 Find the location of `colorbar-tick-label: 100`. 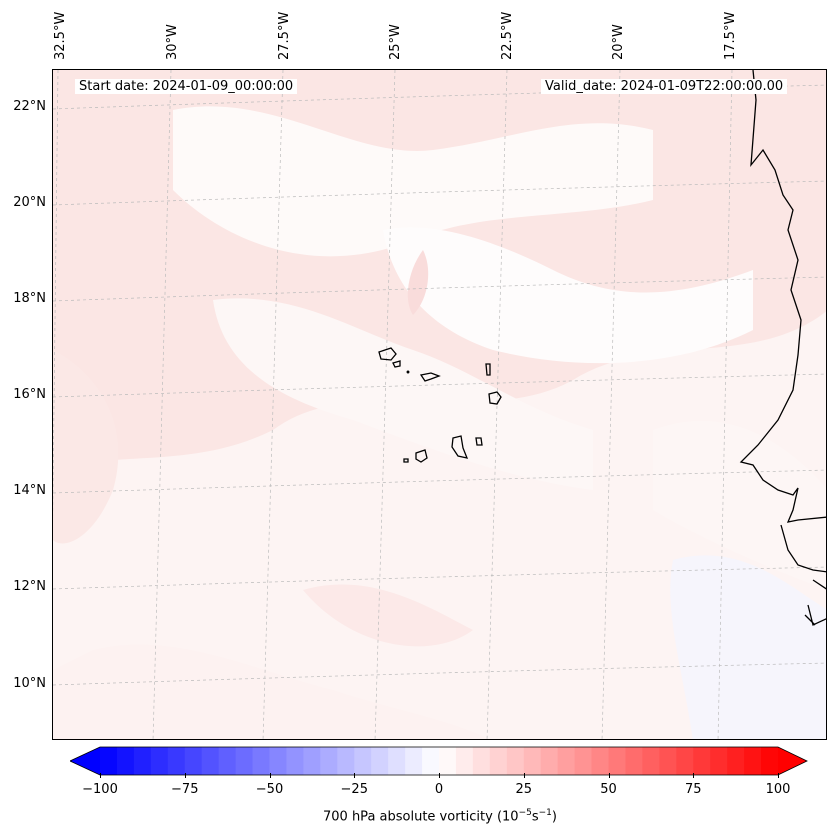

colorbar-tick-label: 100 is located at coordinates (778, 789).